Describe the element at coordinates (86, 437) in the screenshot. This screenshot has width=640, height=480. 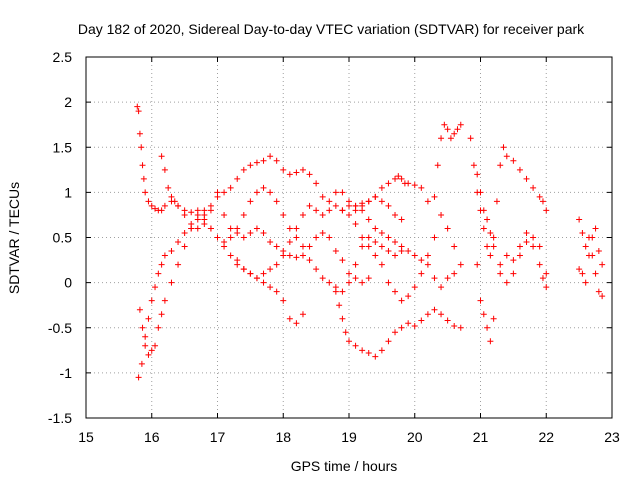
I see `x-tick-label: 15` at that location.